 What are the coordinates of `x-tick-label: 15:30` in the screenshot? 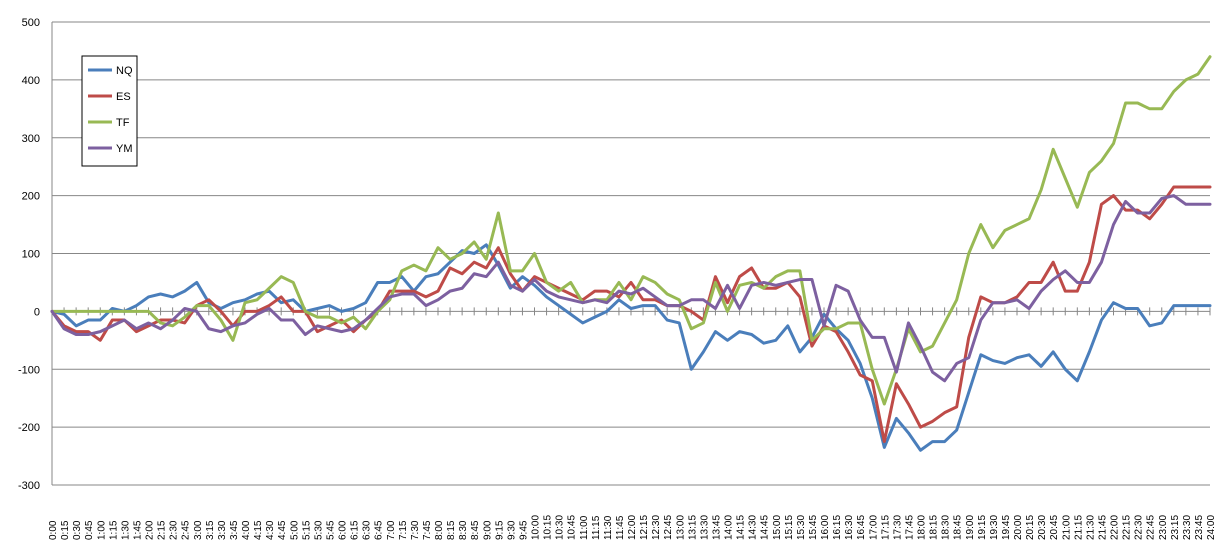 It's located at (801, 527).